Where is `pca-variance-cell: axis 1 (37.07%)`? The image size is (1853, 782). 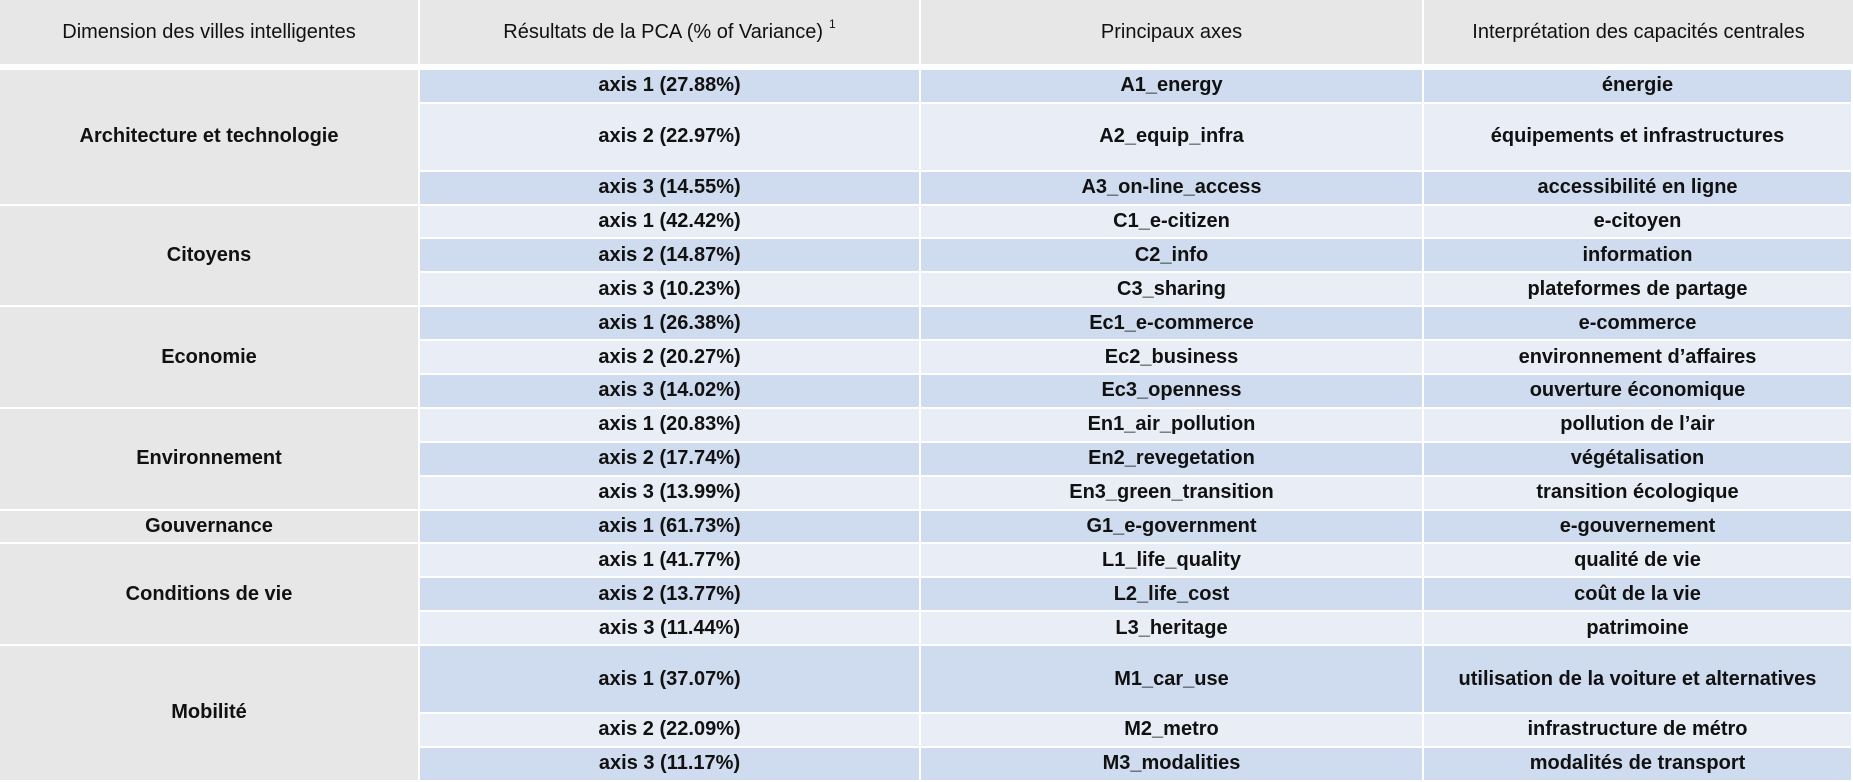
pca-variance-cell: axis 1 (37.07%) is located at coordinates (670, 680).